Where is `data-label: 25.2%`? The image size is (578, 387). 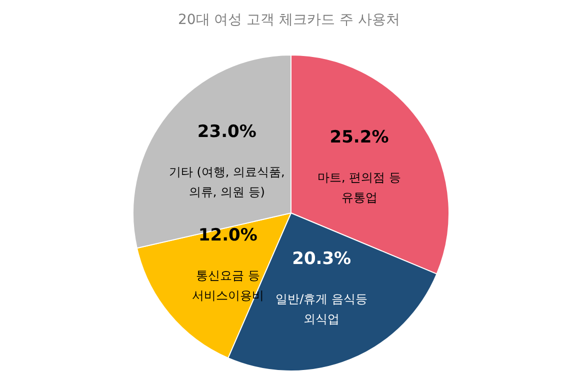 data-label: 25.2% is located at coordinates (359, 138).